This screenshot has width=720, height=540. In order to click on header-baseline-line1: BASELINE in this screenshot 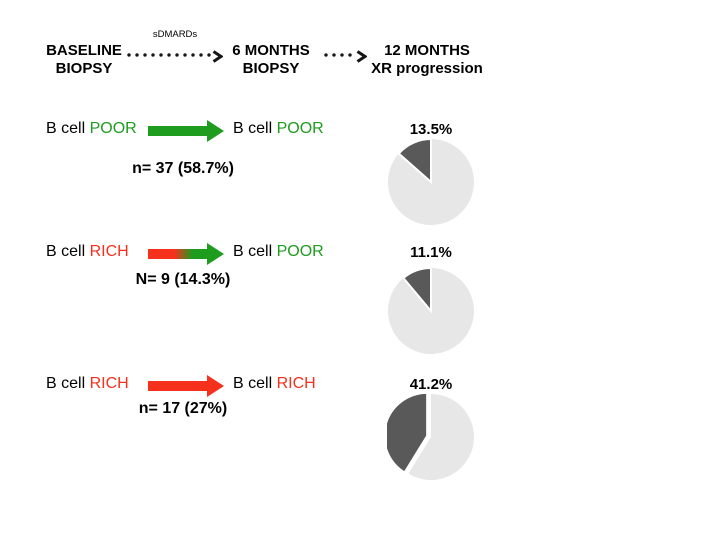, I will do `click(84, 50)`.